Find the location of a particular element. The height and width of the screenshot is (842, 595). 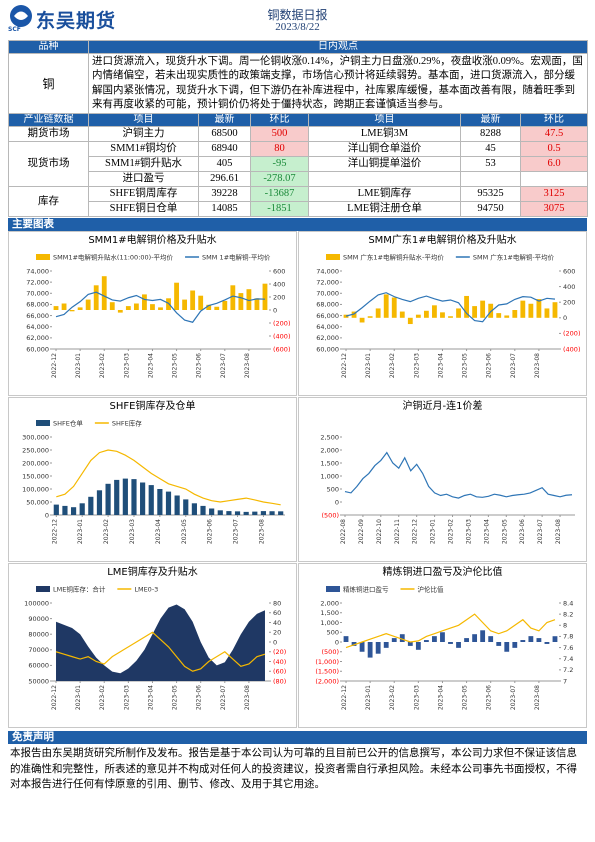

y2-tick-label: 0 is located at coordinates (565, 318).